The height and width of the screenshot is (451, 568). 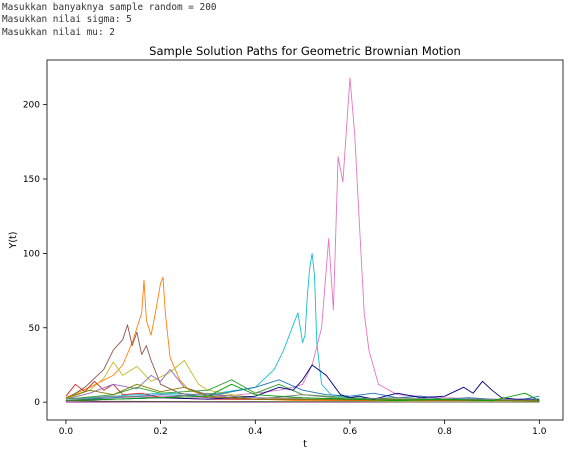 What do you see at coordinates (160, 432) in the screenshot?
I see `x-tick-label: 0.2` at bounding box center [160, 432].